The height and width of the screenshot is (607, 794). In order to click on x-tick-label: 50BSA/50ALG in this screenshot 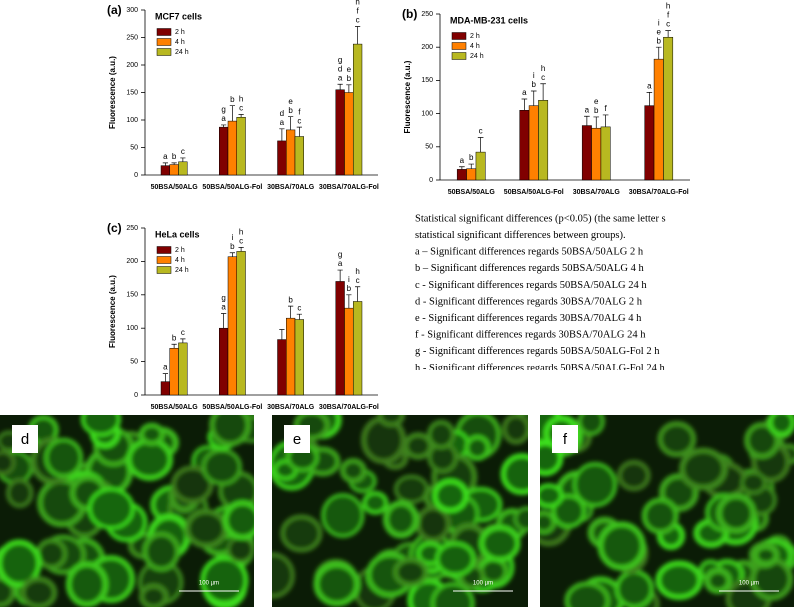, I will do `click(472, 192)`.